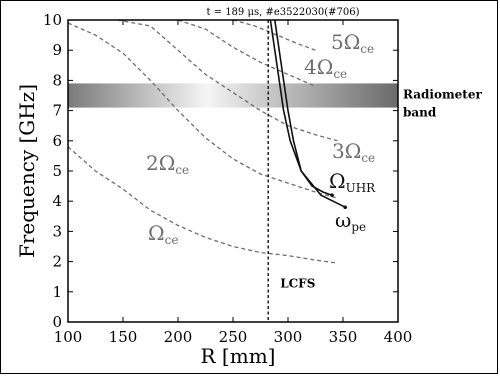  What do you see at coordinates (57, 171) in the screenshot?
I see `y-tick-label: 5` at bounding box center [57, 171].